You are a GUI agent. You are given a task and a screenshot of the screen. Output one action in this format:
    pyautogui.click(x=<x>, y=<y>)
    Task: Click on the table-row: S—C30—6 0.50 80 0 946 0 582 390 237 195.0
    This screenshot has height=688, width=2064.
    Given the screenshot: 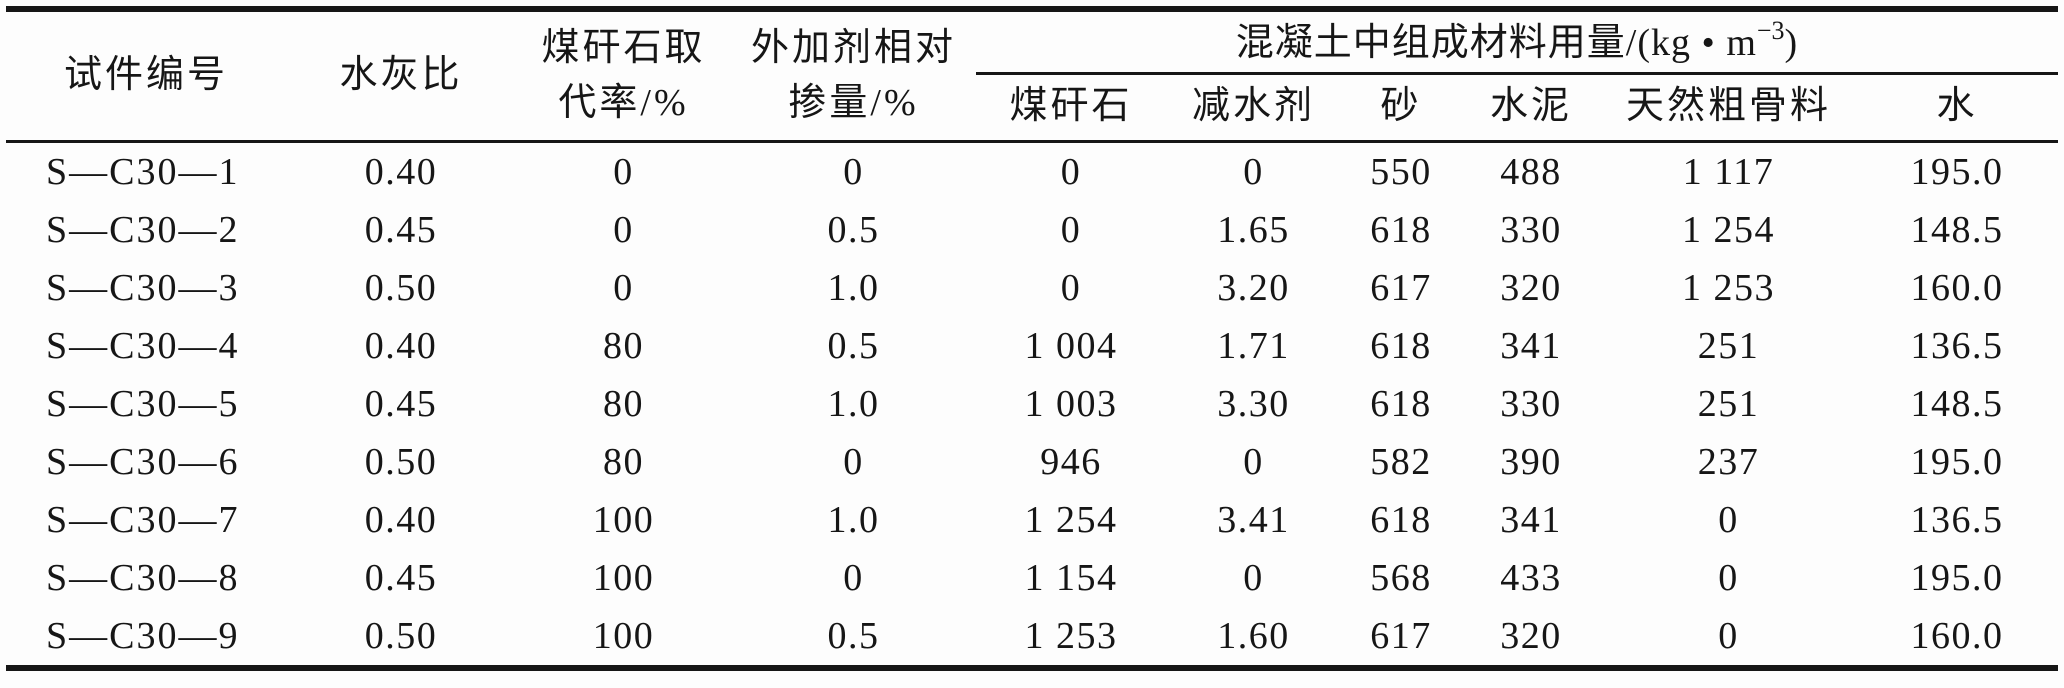 What is the action you would take?
    pyautogui.click(x=1032, y=462)
    